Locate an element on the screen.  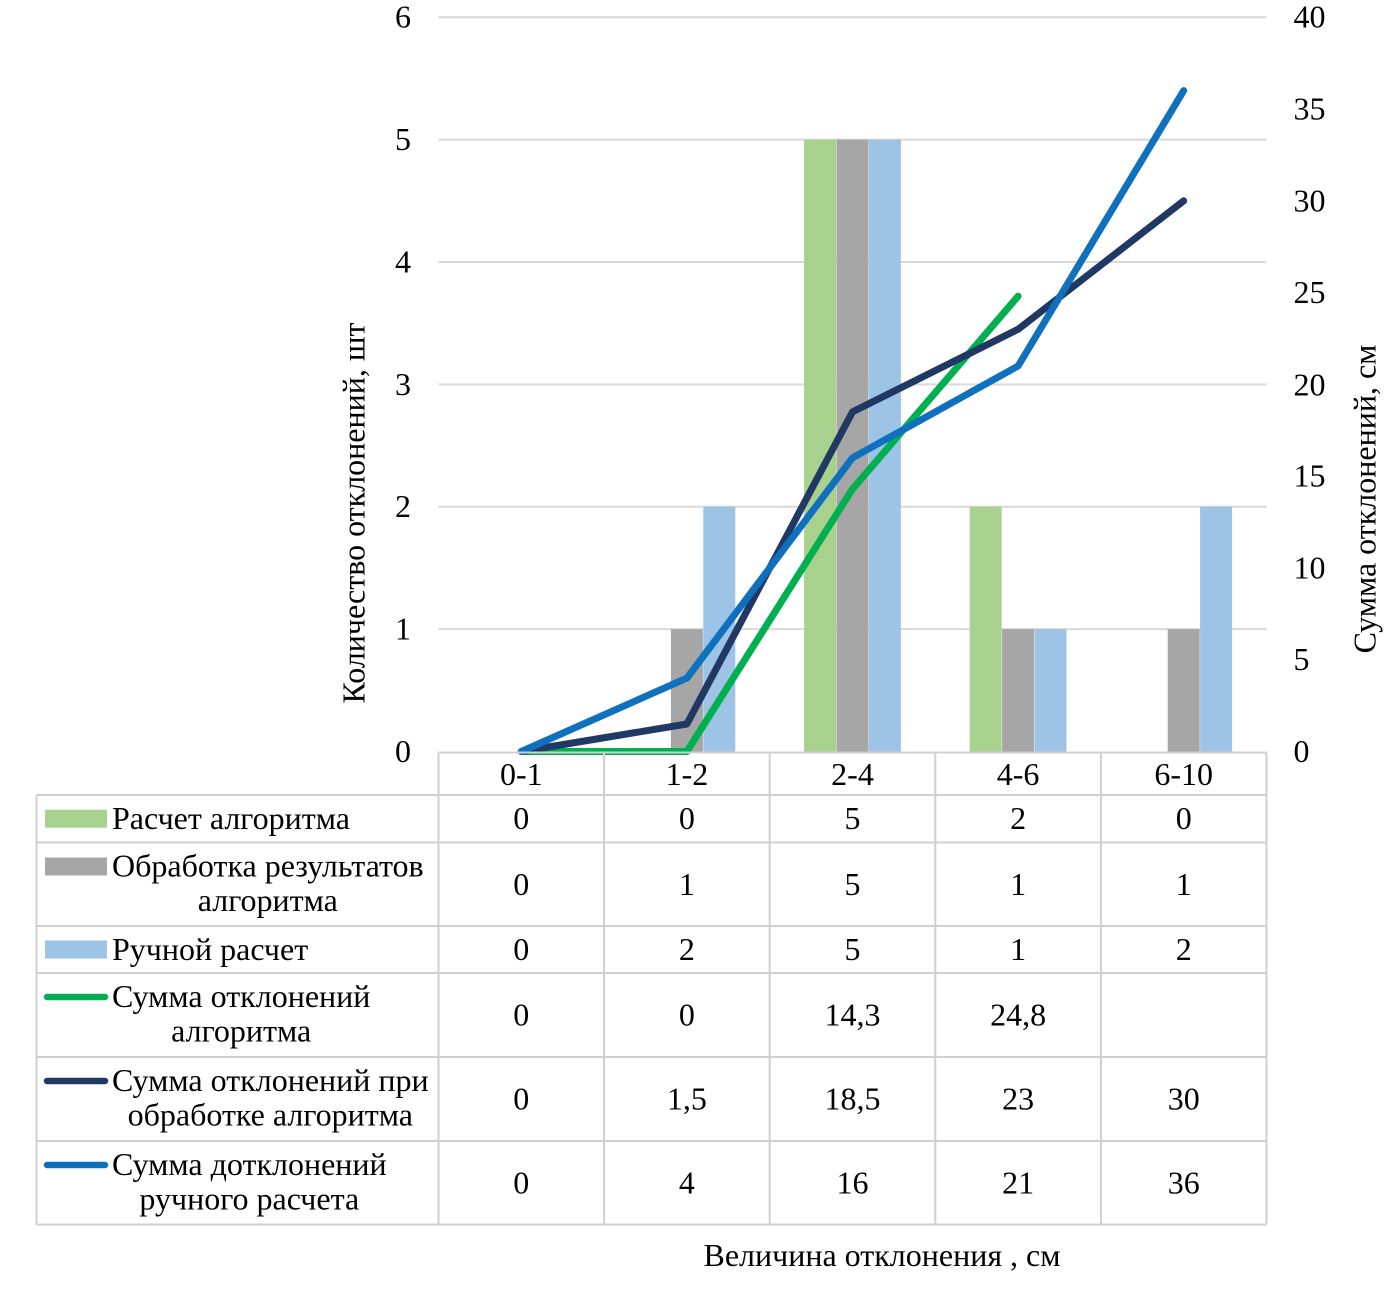
svg-text: Сумма дотклонений is located at coordinates (249, 1164).